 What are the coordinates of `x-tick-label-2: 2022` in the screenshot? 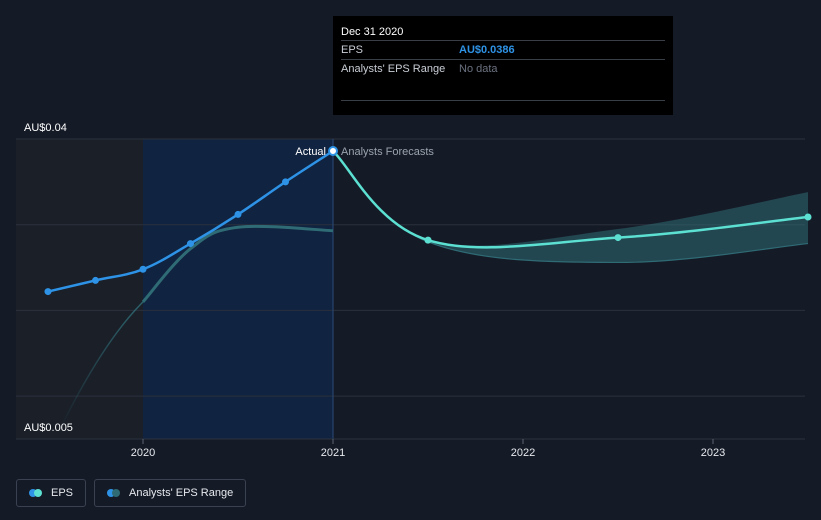 It's located at (523, 453).